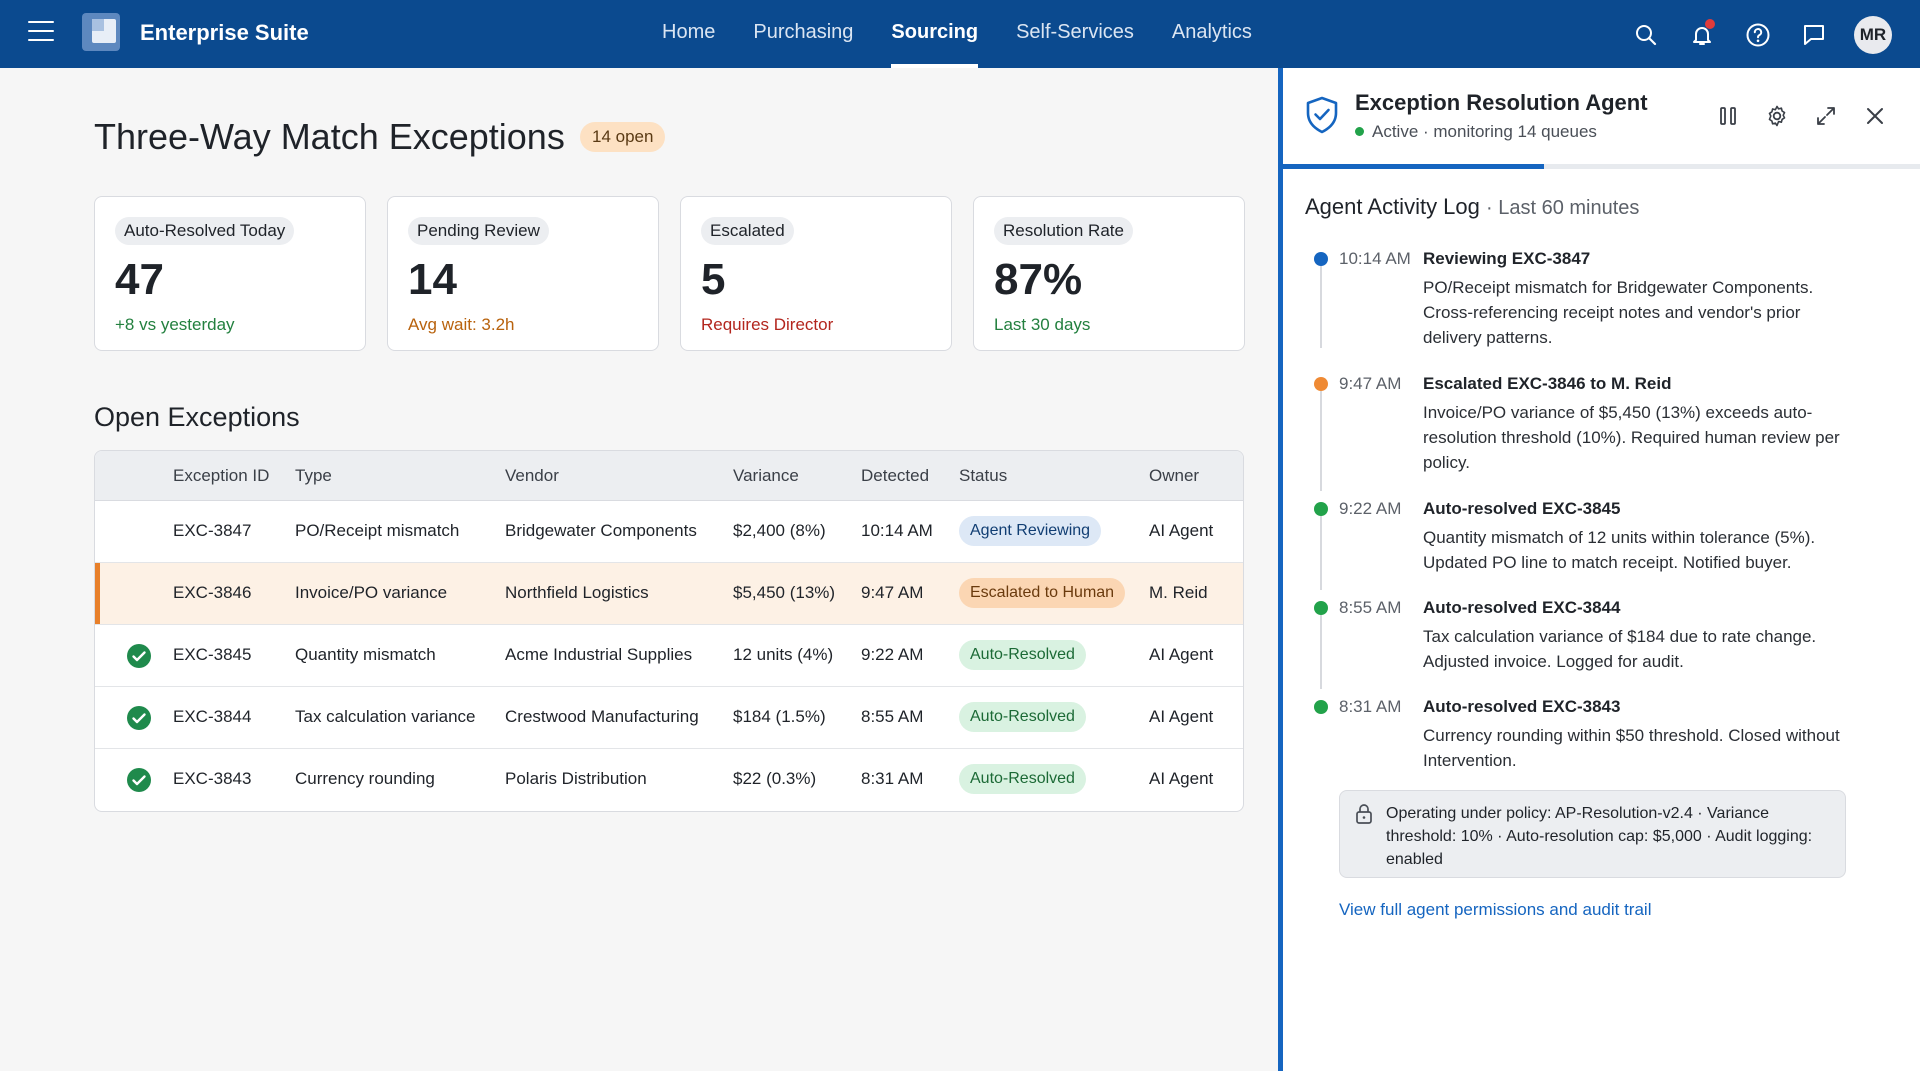 The image size is (1920, 1071). I want to click on cell-type: PO/Receipt mismatch, so click(377, 530).